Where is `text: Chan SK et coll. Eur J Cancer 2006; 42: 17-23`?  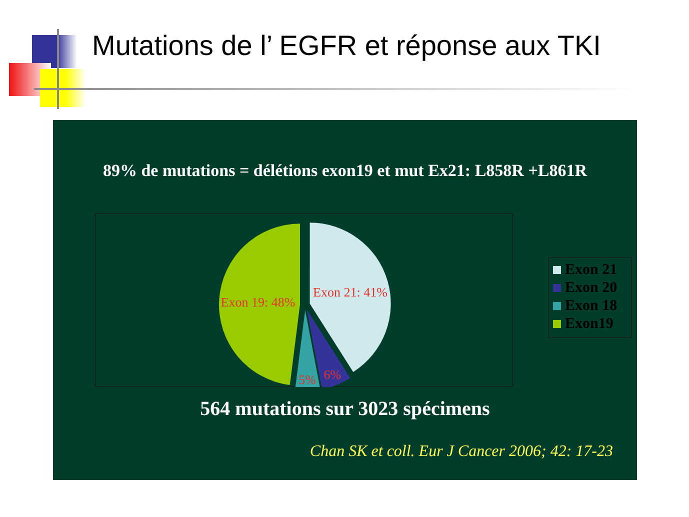 text: Chan SK et coll. Eur J Cancer 2006; 42: 17-23 is located at coordinates (460, 452).